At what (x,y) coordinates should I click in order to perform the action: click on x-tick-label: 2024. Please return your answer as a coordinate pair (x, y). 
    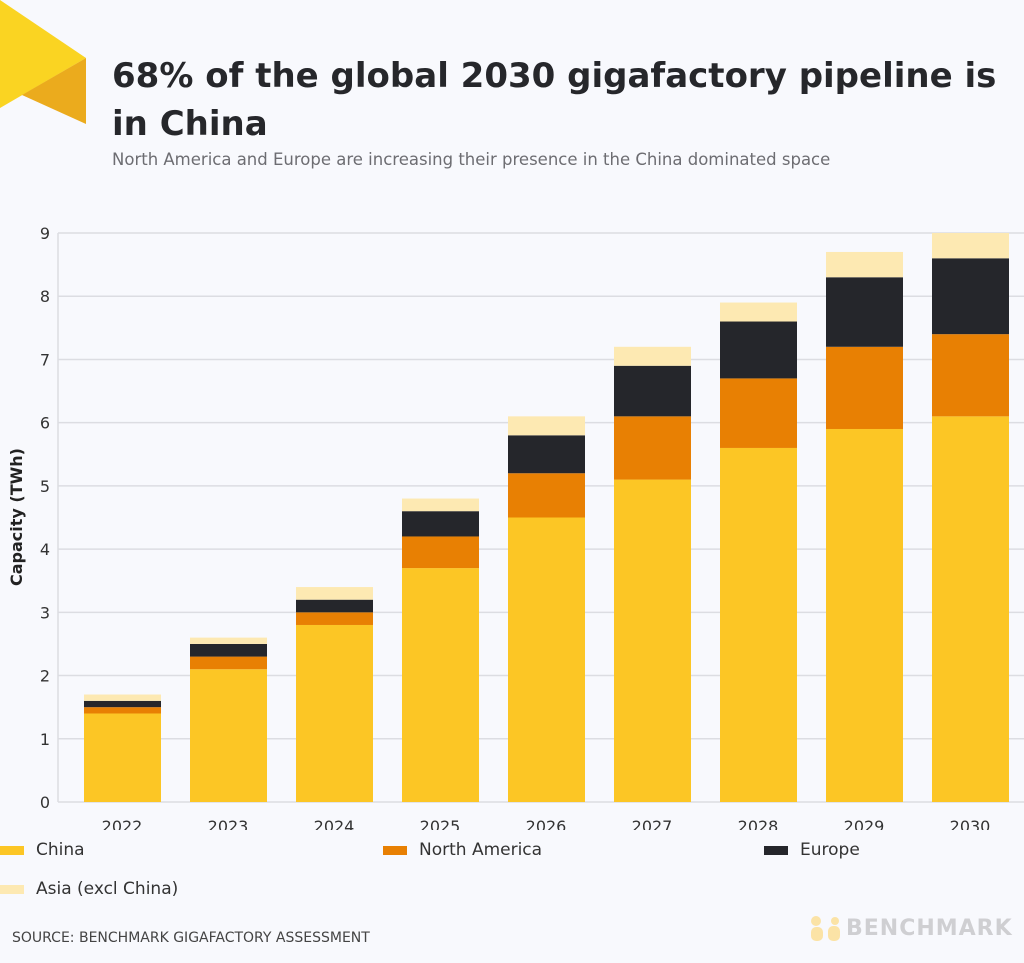
    Looking at the image, I should click on (334, 823).